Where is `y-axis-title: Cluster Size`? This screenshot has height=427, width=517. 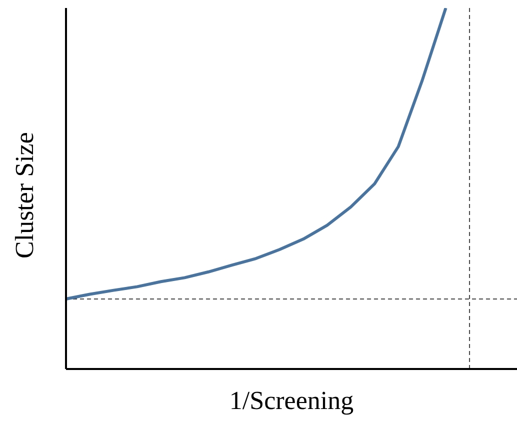 y-axis-title: Cluster Size is located at coordinates (25, 195).